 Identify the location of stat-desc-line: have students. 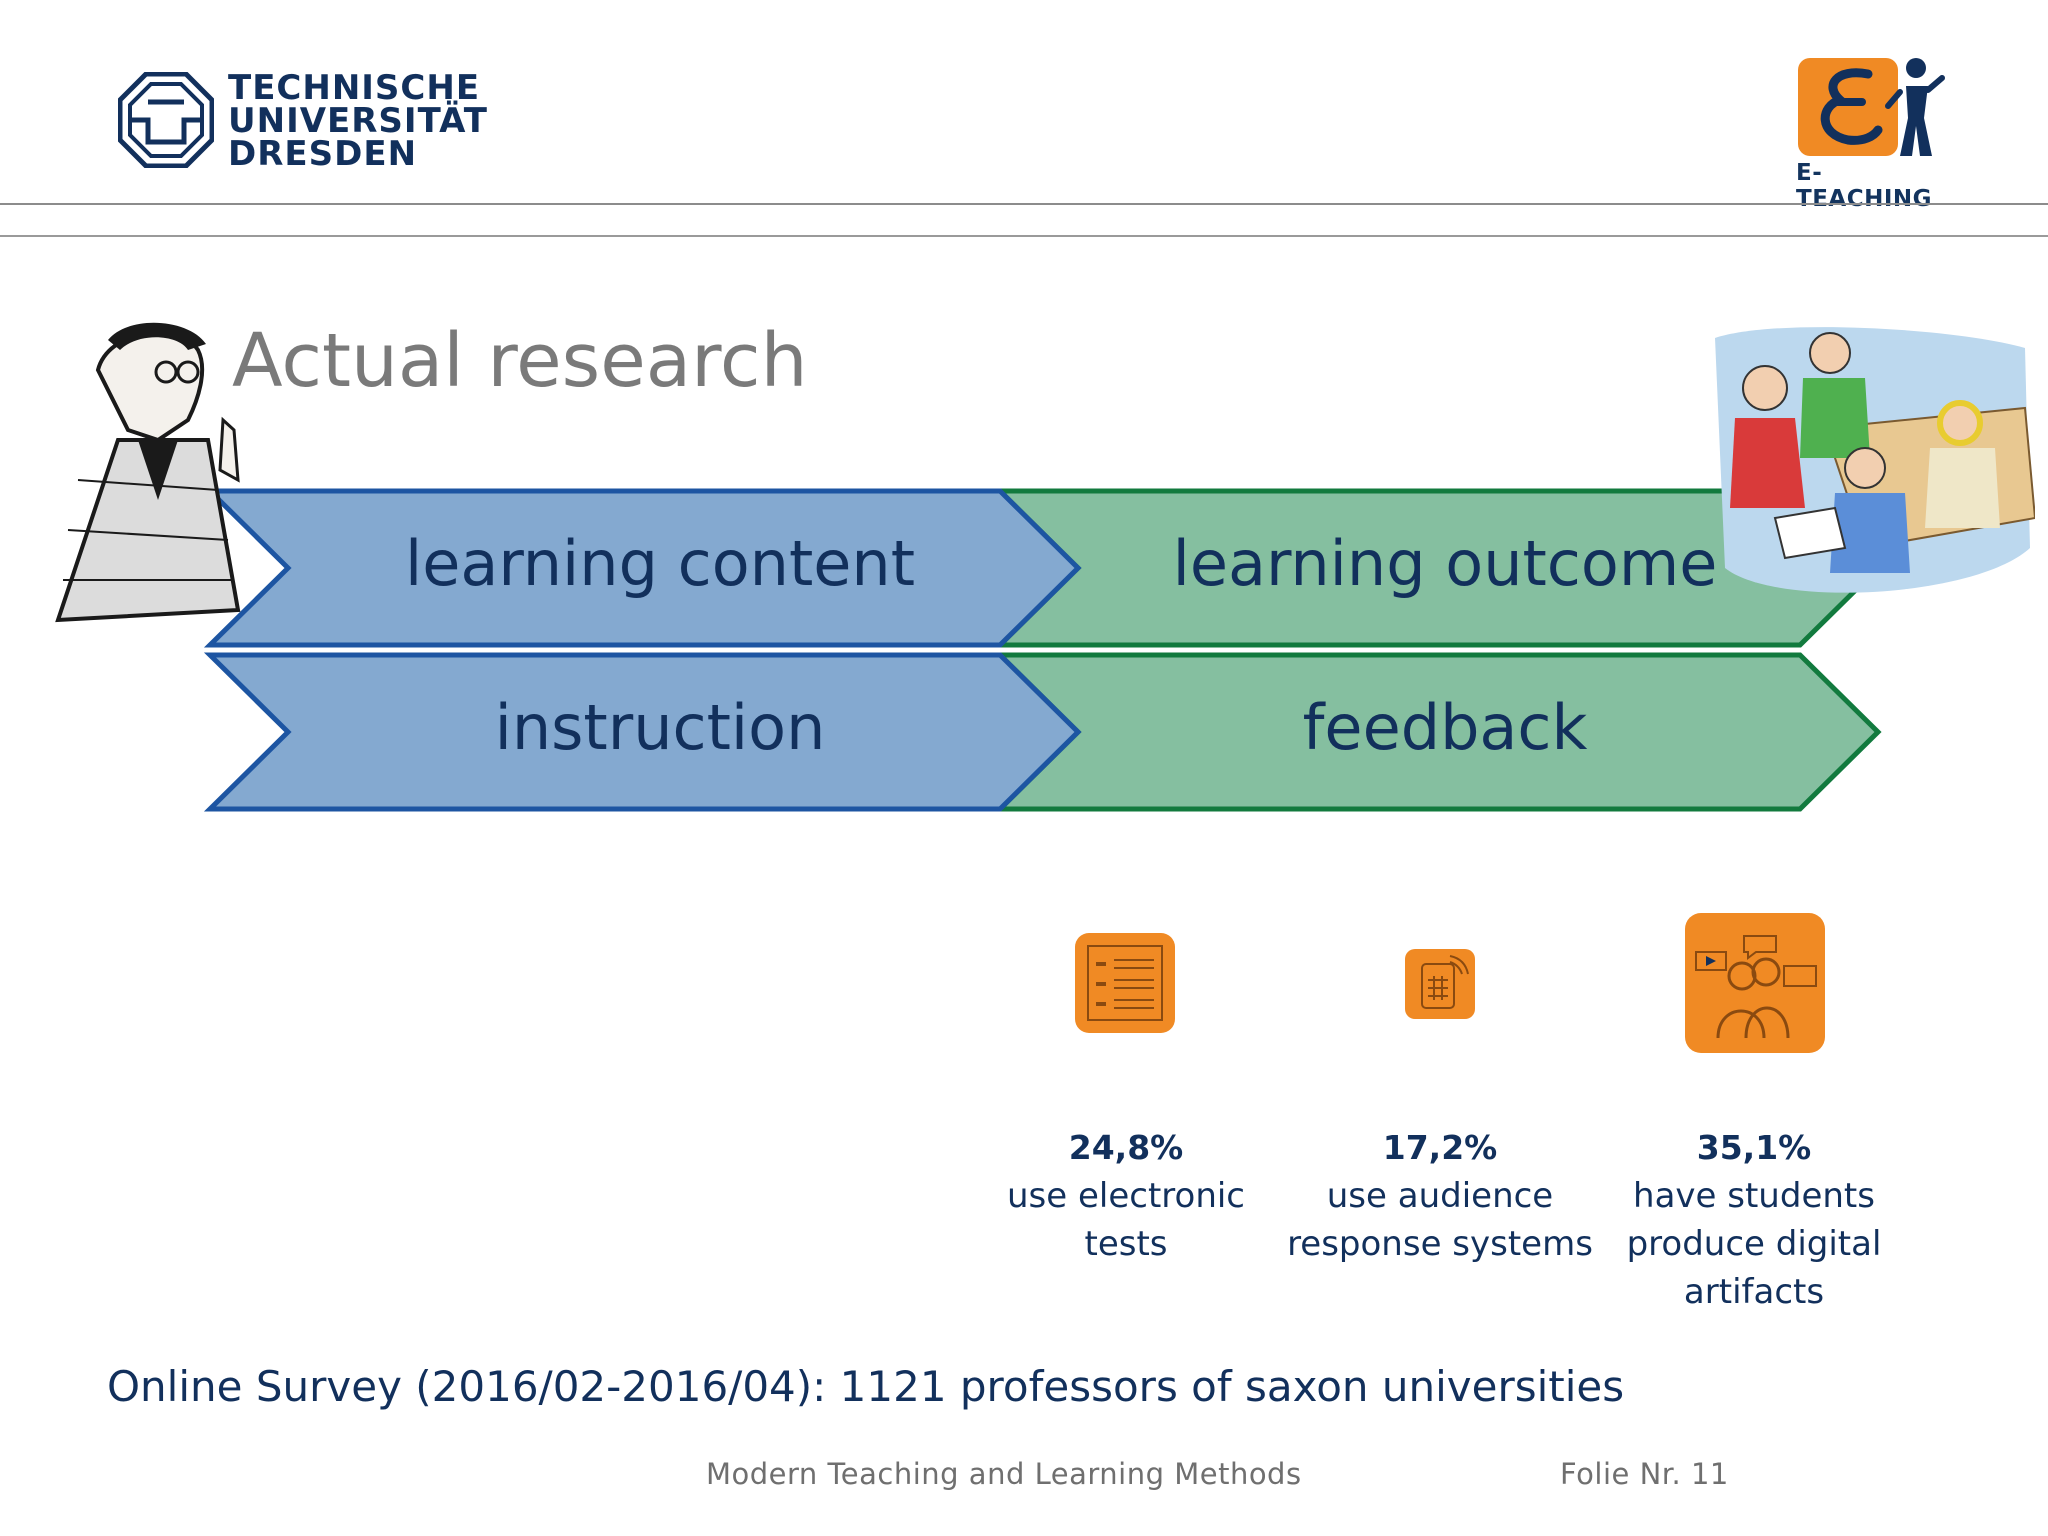
(1754, 1196).